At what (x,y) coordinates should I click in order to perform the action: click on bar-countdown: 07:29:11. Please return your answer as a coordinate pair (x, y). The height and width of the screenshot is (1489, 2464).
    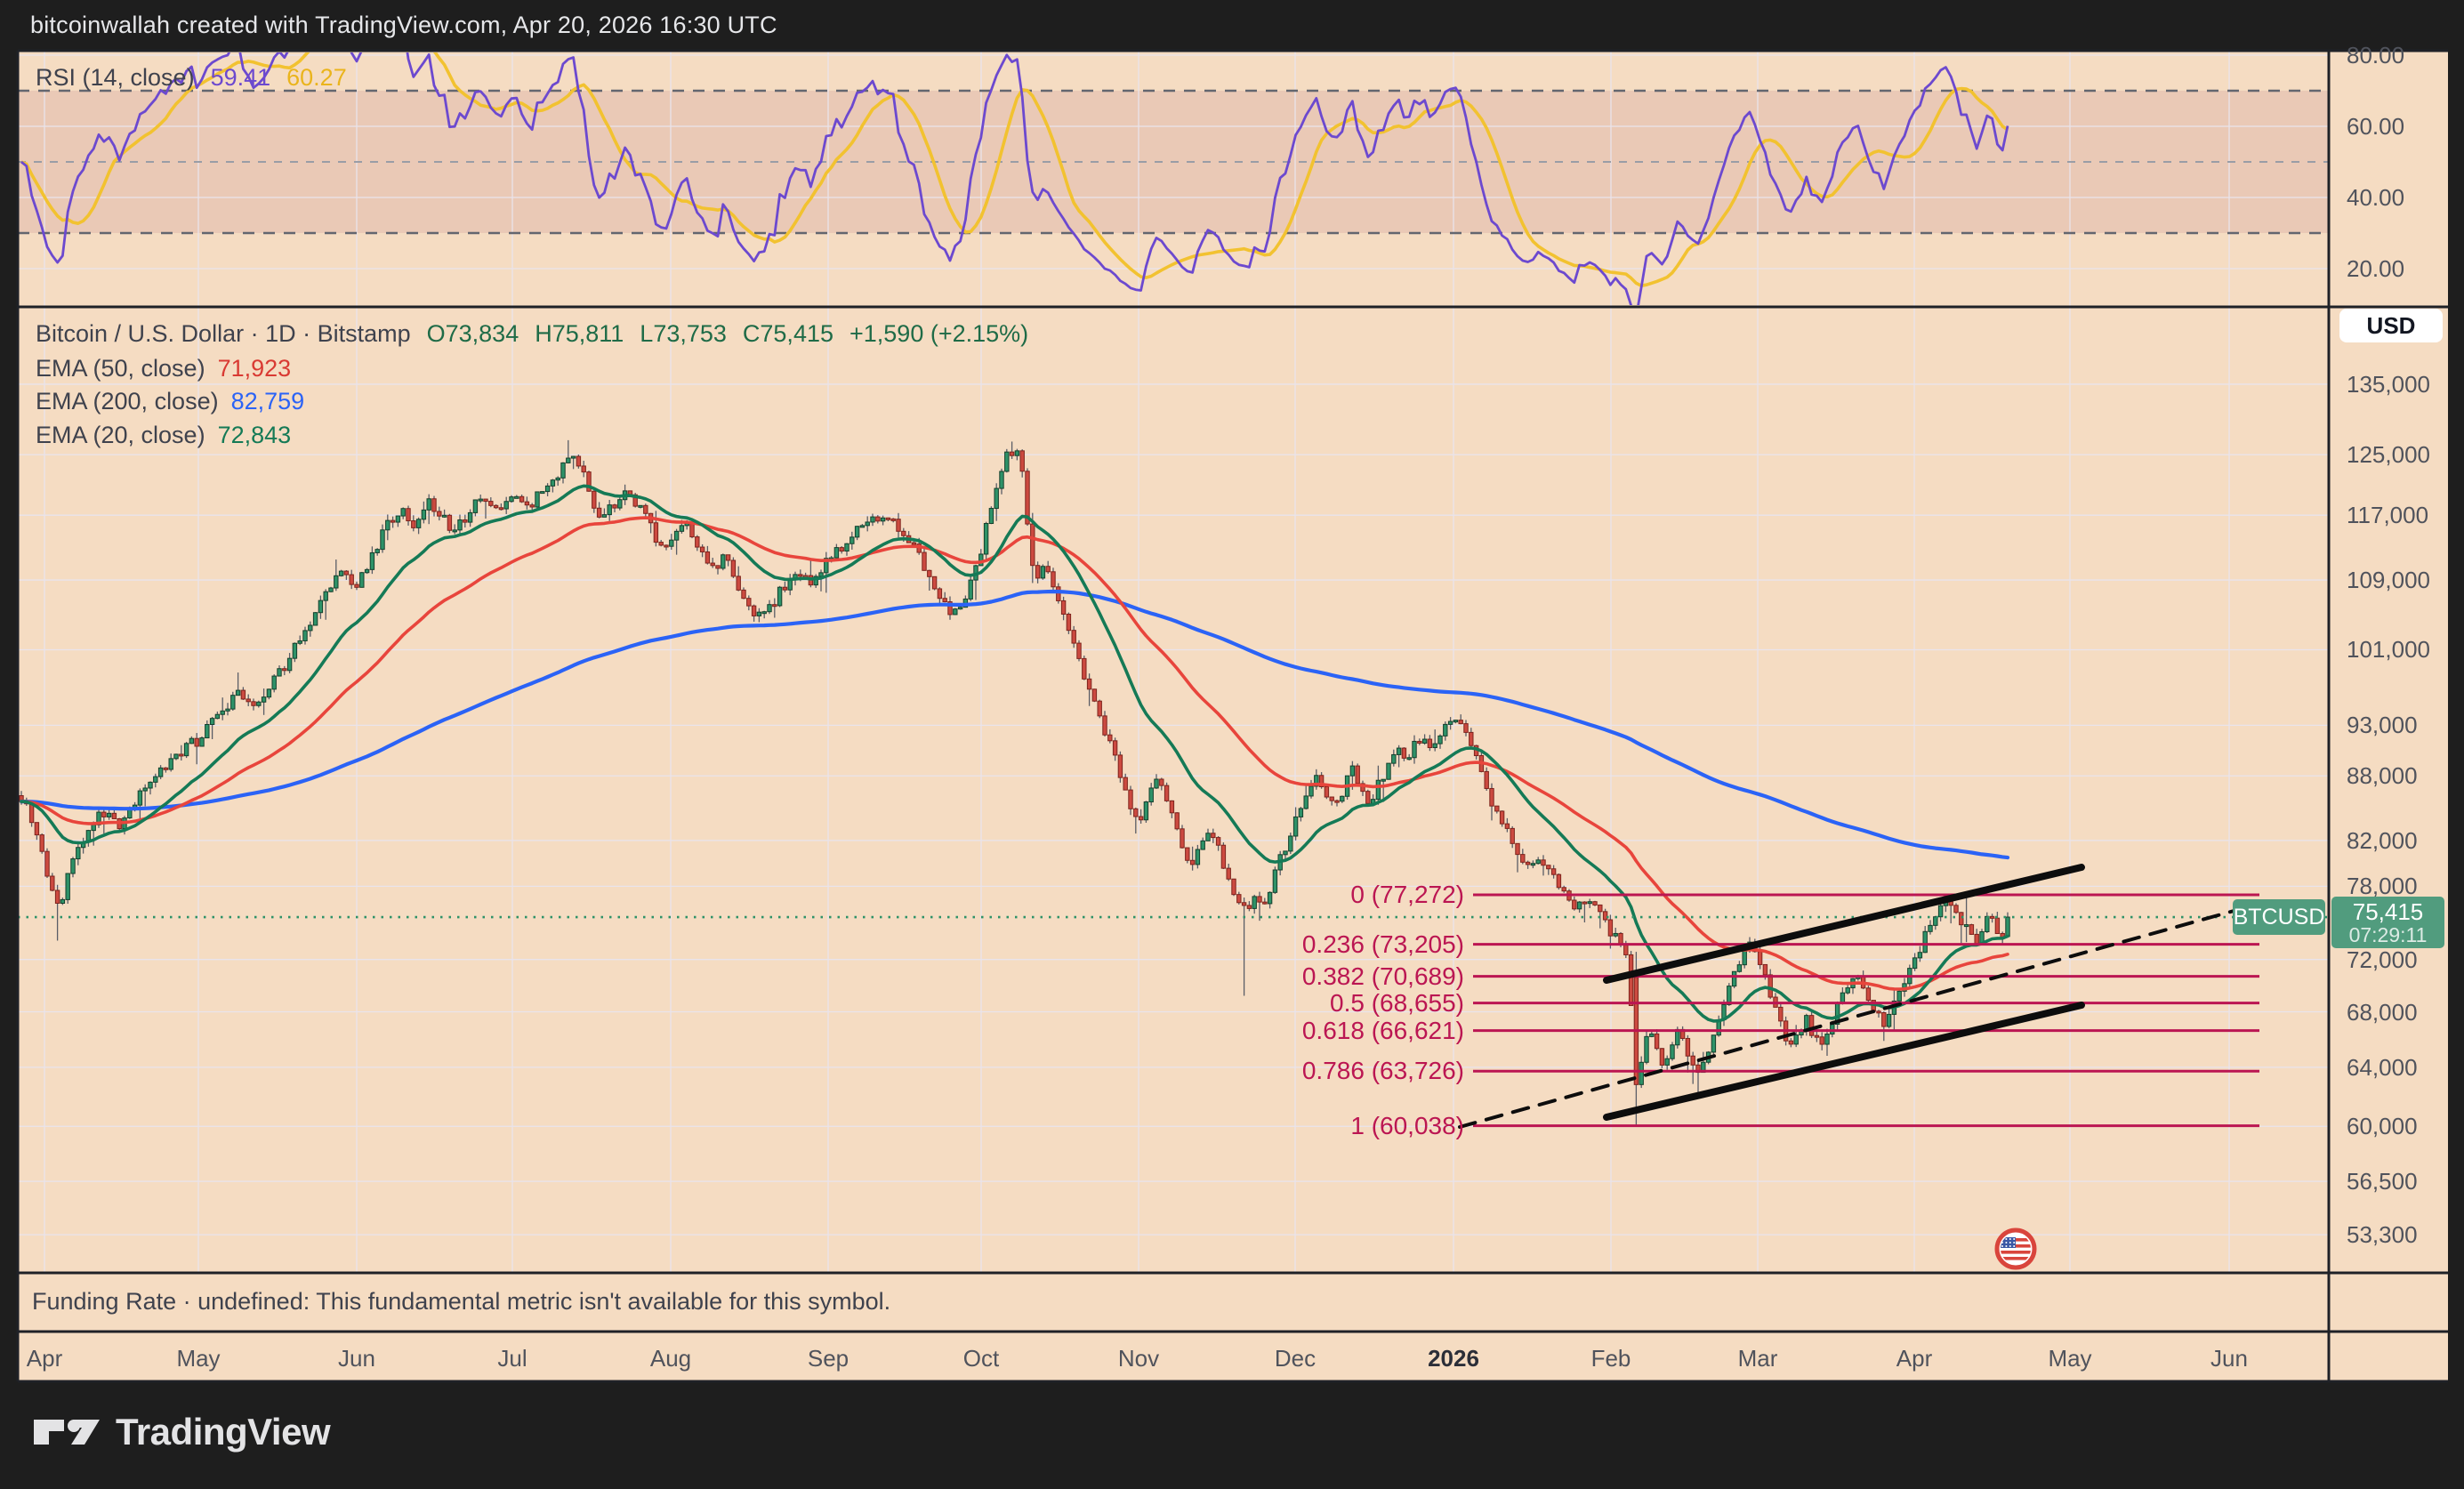
    Looking at the image, I should click on (2388, 934).